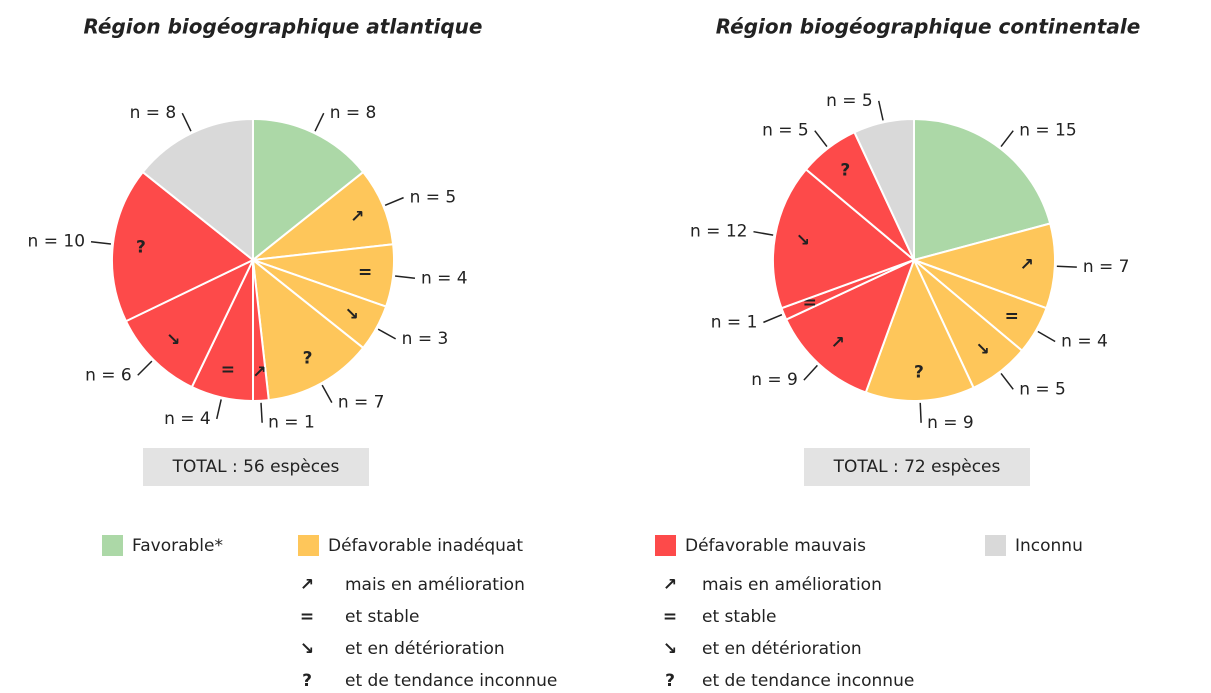 The width and height of the screenshot is (1211, 693). What do you see at coordinates (425, 339) in the screenshot?
I see `data-label: n = 3` at bounding box center [425, 339].